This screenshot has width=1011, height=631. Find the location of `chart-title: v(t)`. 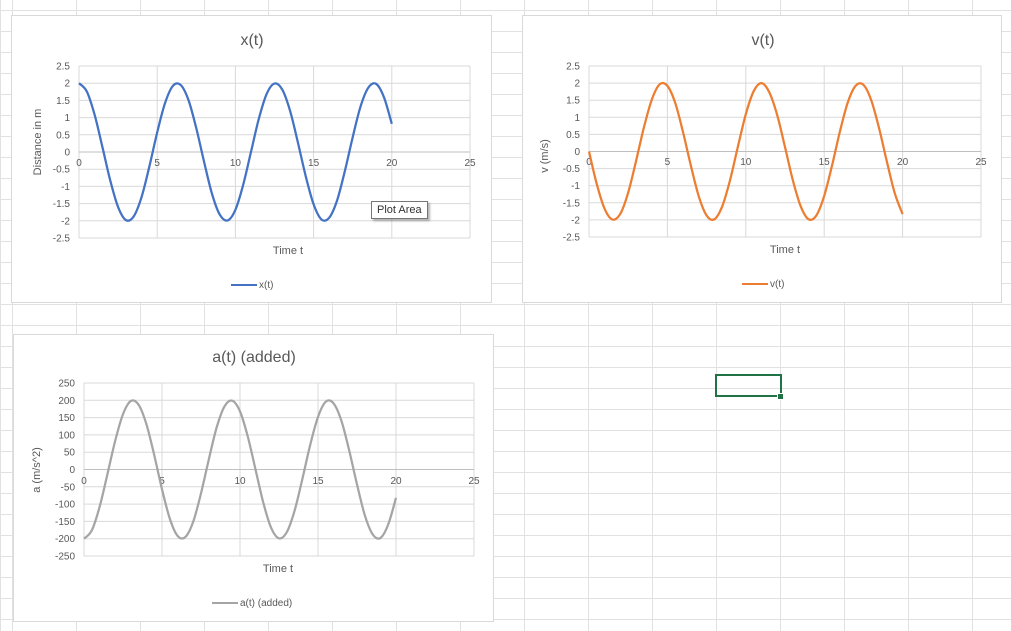

chart-title: v(t) is located at coordinates (762, 40).